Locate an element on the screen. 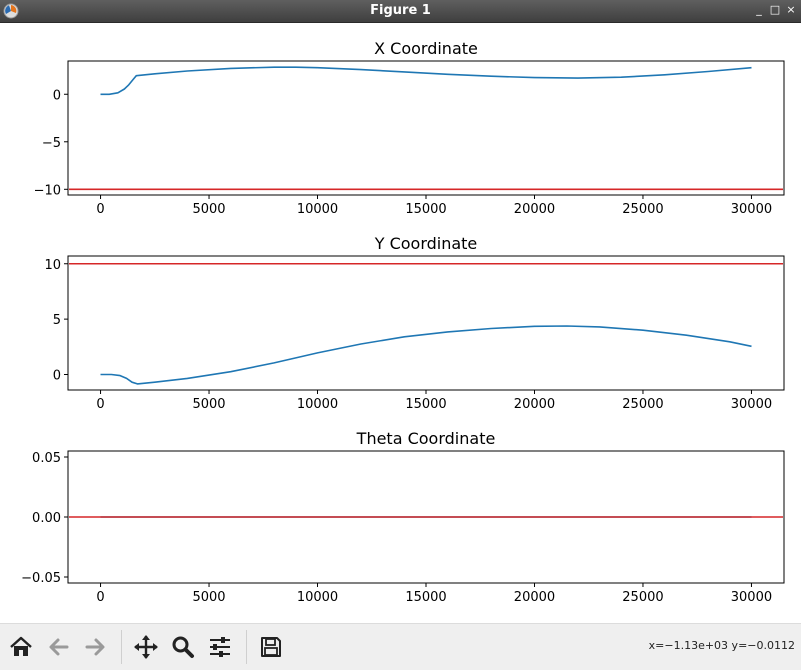  forward-button is located at coordinates (95, 647).